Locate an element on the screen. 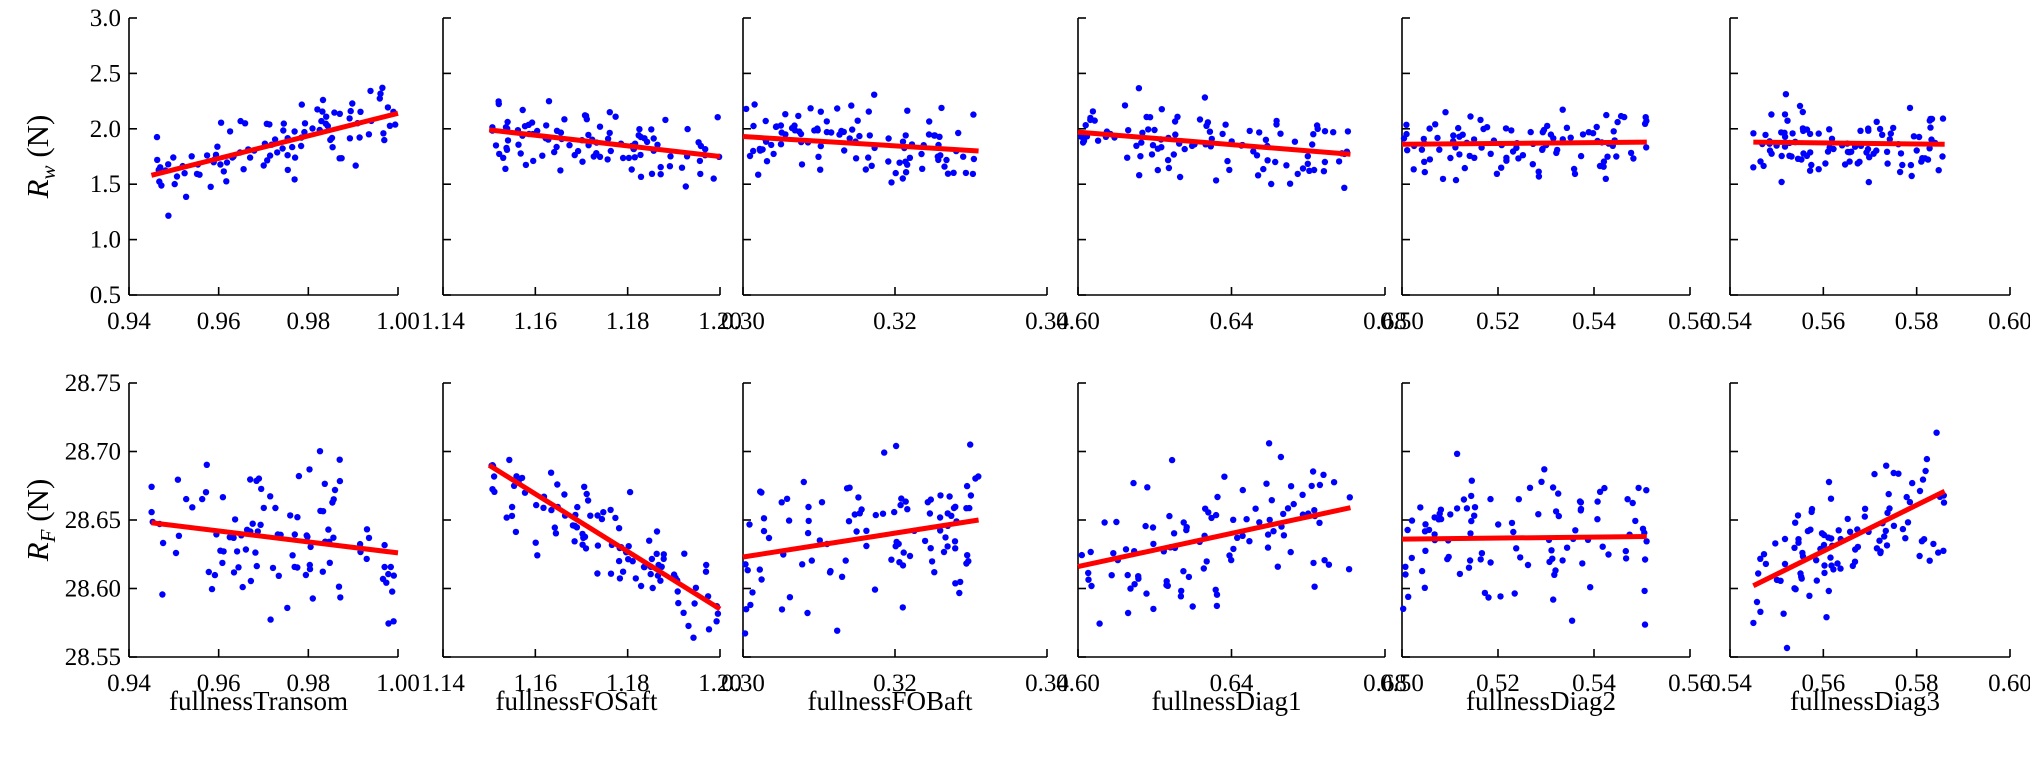 The image size is (2030, 761). panel-r2-c3: 0.30 0.32 0.34 is located at coordinates (895, 539).